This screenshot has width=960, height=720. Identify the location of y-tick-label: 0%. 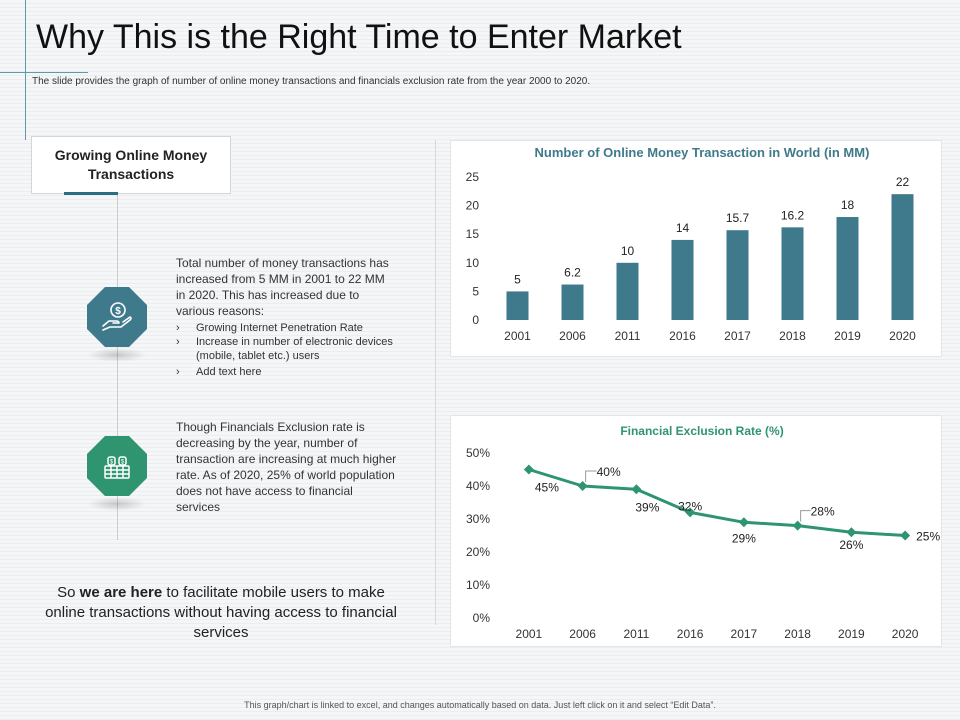
(482, 618).